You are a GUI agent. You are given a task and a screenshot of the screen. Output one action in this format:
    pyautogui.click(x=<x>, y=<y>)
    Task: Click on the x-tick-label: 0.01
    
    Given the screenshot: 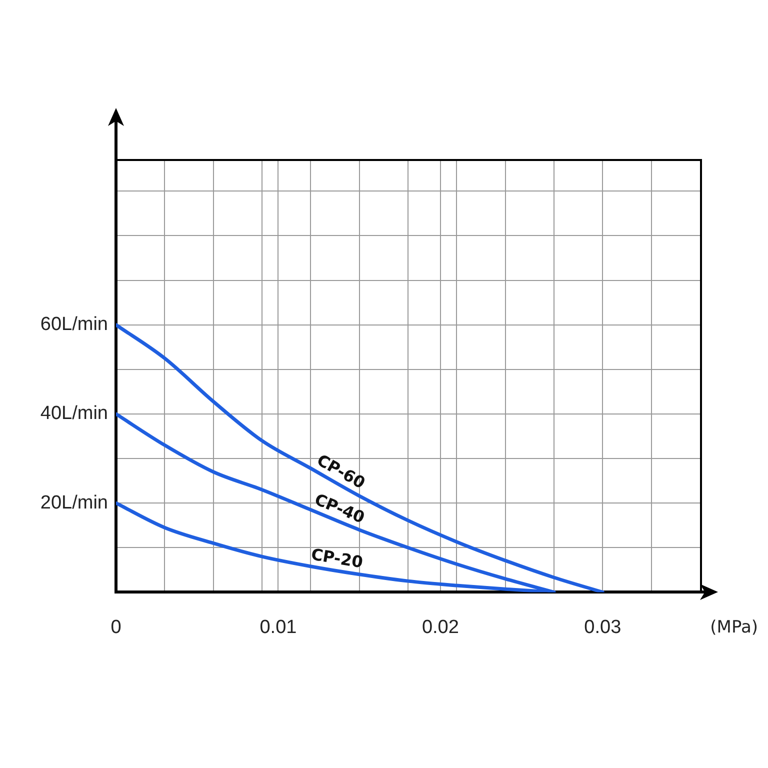 What is the action you would take?
    pyautogui.click(x=278, y=627)
    